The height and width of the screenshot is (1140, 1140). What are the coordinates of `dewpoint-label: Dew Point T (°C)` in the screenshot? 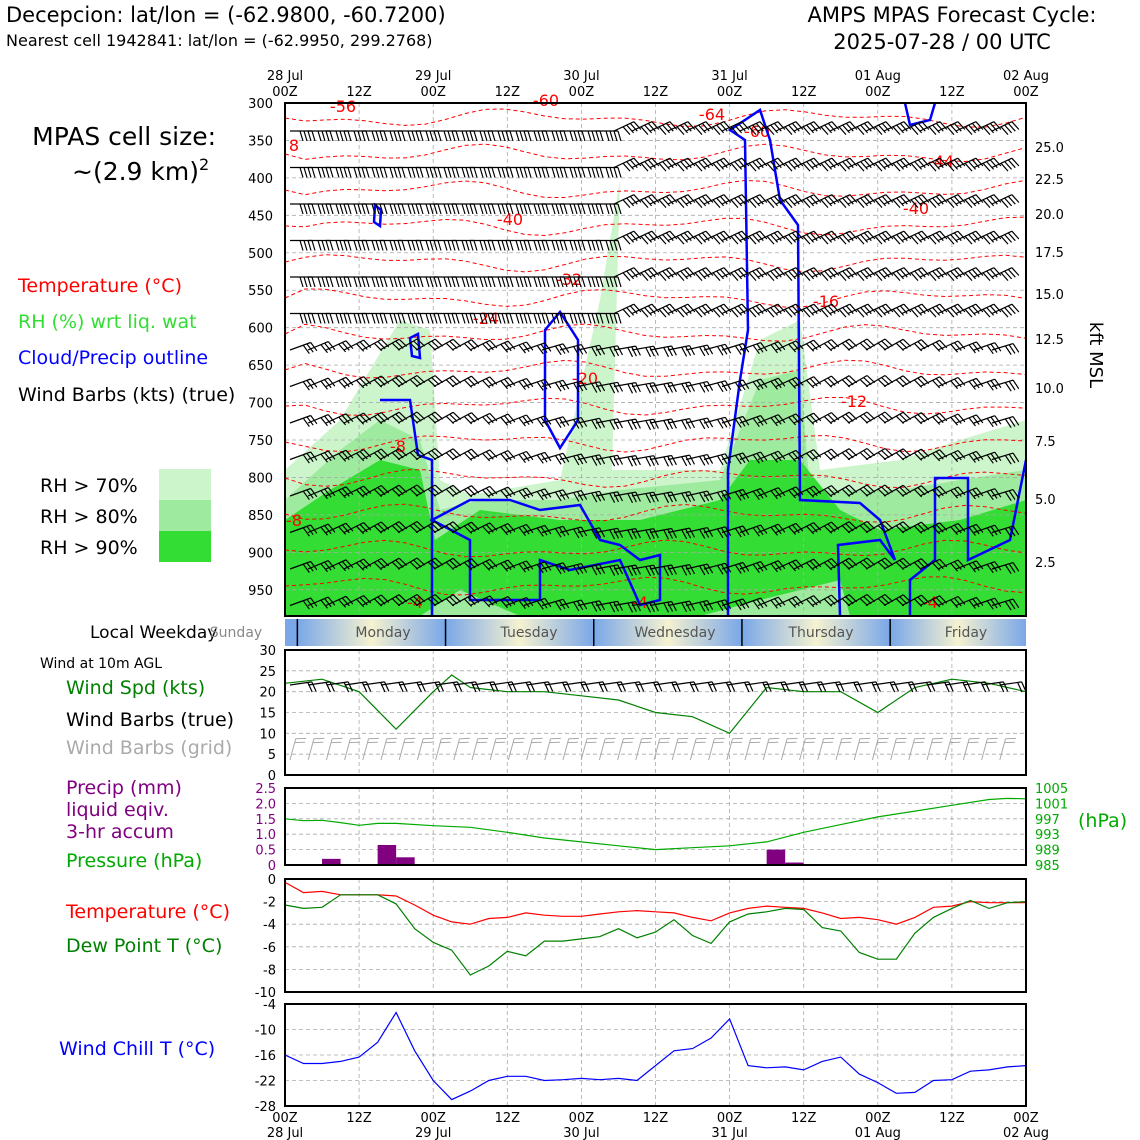 It's located at (144, 946).